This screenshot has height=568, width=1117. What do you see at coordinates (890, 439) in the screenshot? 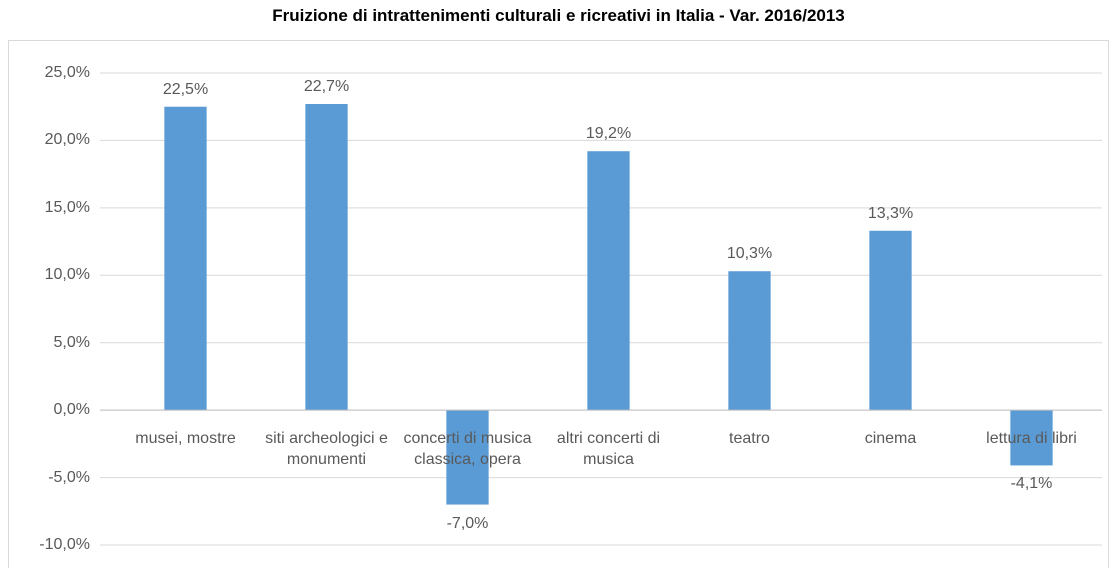
I see `x-tick-label: cinema` at bounding box center [890, 439].